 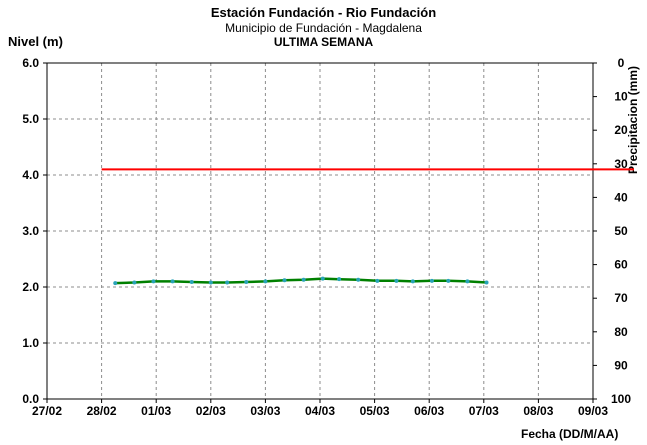 I want to click on y2-tick-label: 60, so click(x=621, y=265).